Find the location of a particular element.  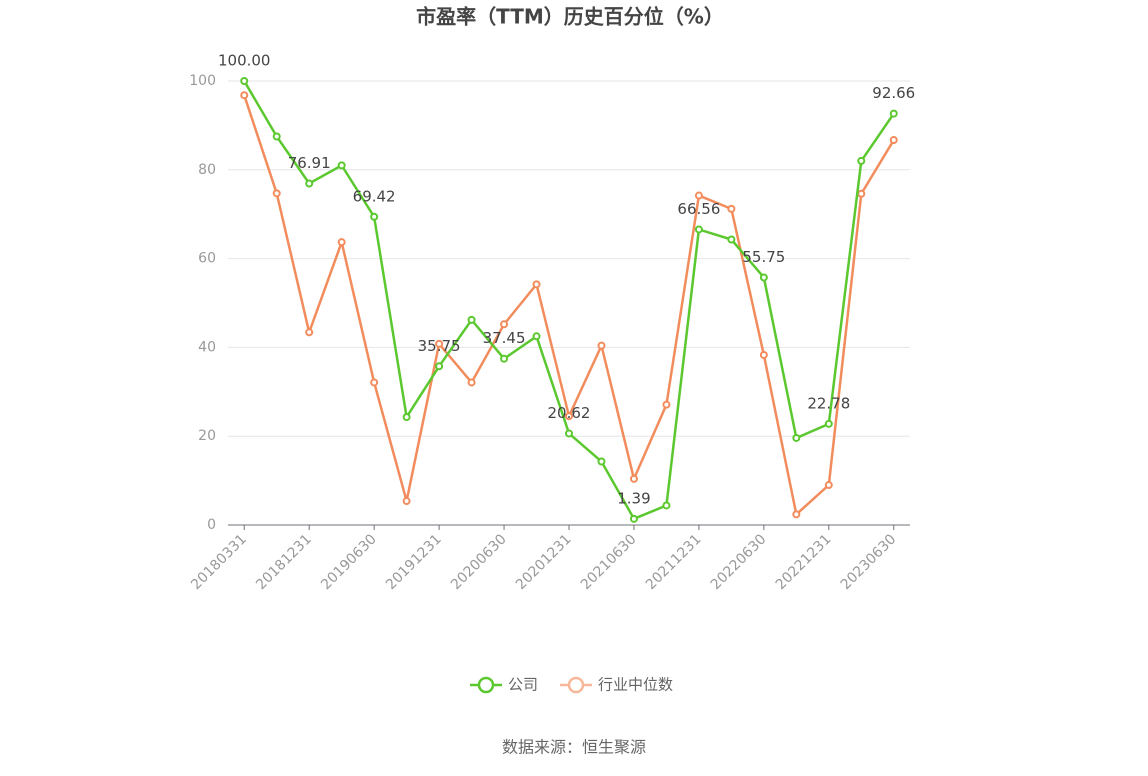

data-label: 92.66 is located at coordinates (893, 93).